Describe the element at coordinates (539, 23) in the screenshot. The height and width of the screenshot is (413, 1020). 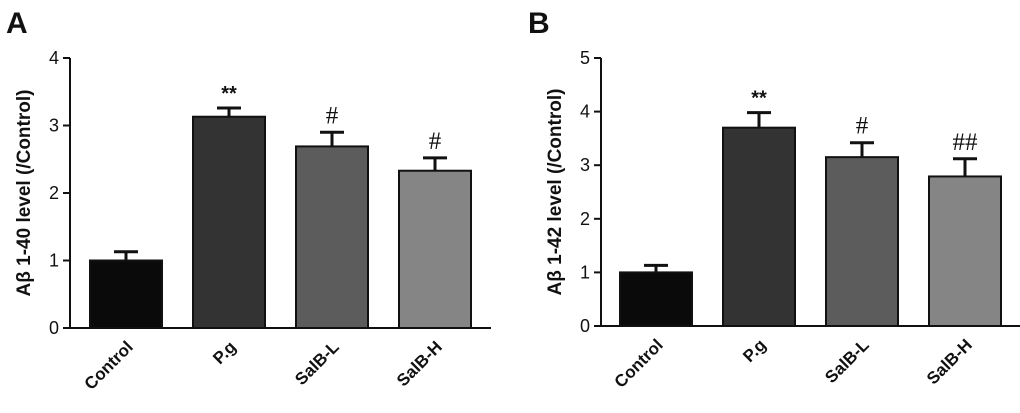
I see `panel-letter: B` at that location.